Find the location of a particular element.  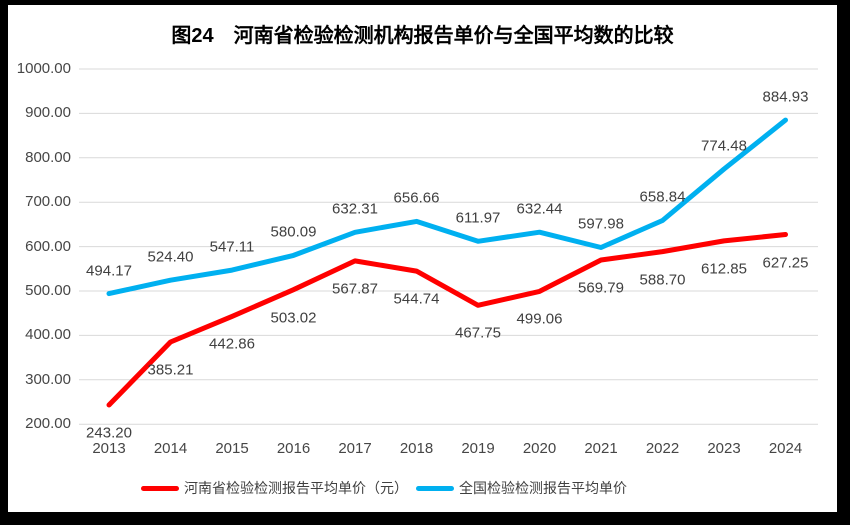

x-axis-label: 2019 is located at coordinates (478, 448).